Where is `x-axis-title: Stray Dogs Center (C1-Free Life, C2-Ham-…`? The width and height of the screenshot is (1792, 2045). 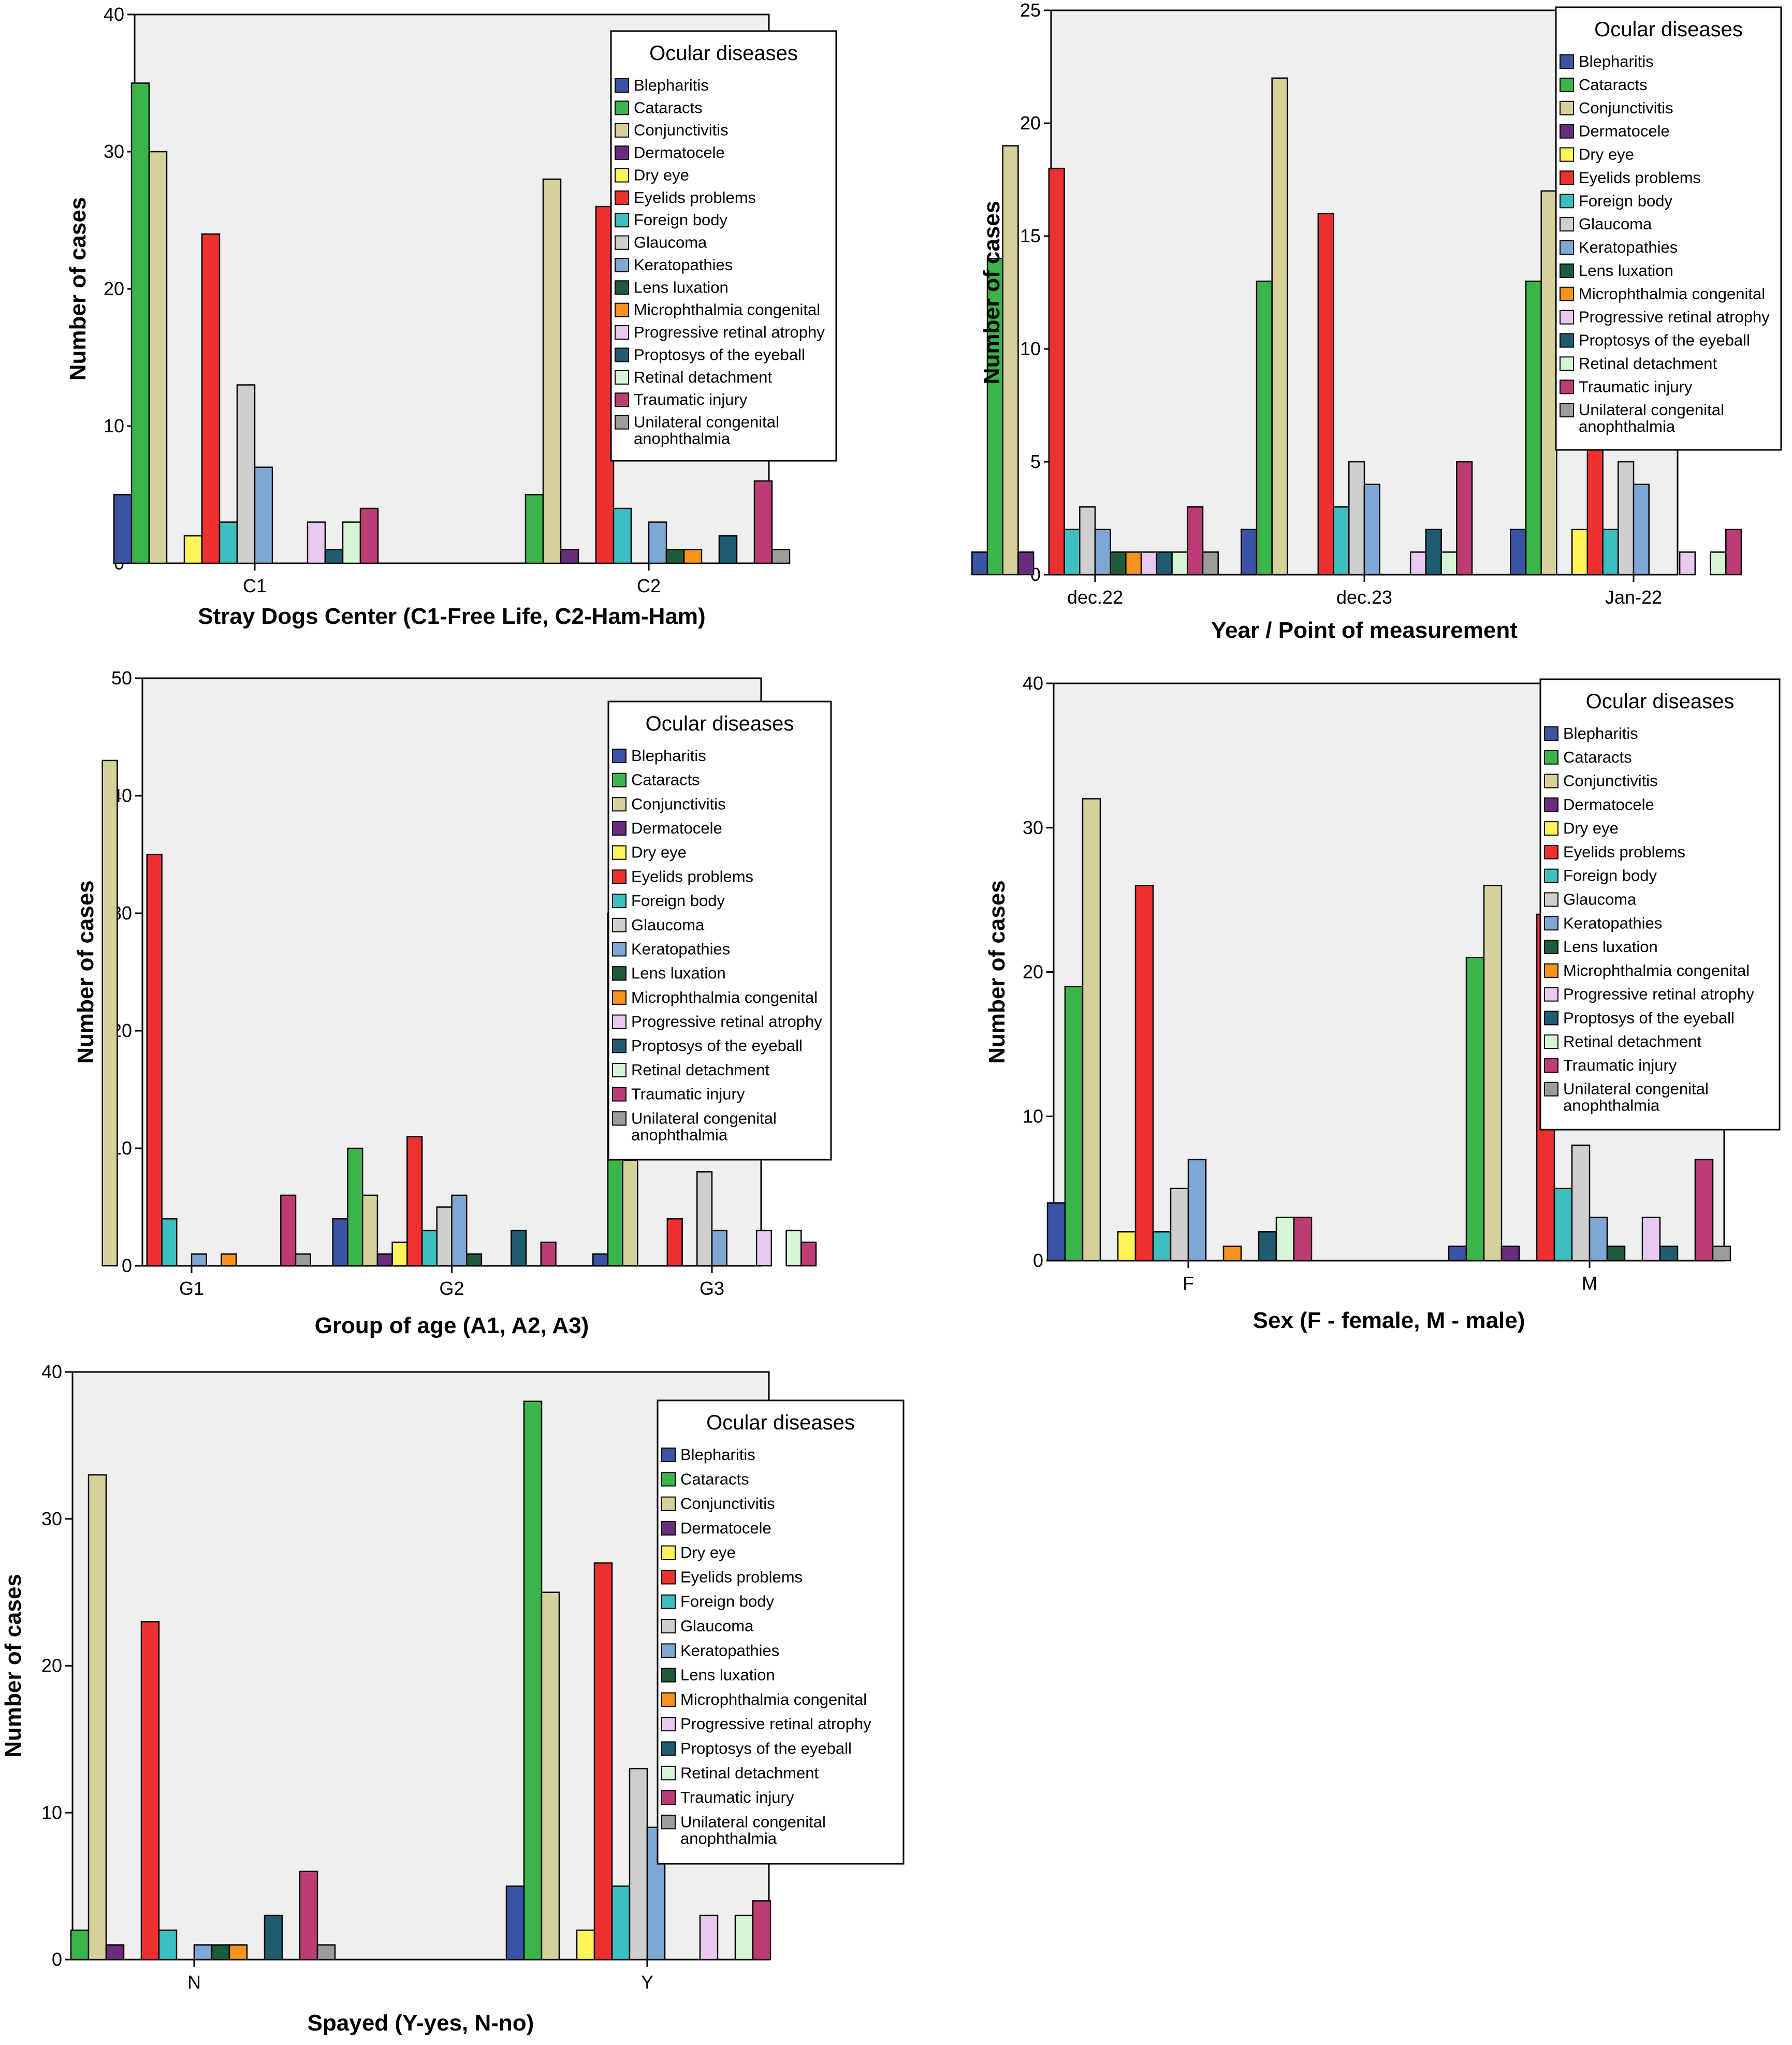
x-axis-title: Stray Dogs Center (C1-Free Life, C2-Ham-… is located at coordinates (452, 616).